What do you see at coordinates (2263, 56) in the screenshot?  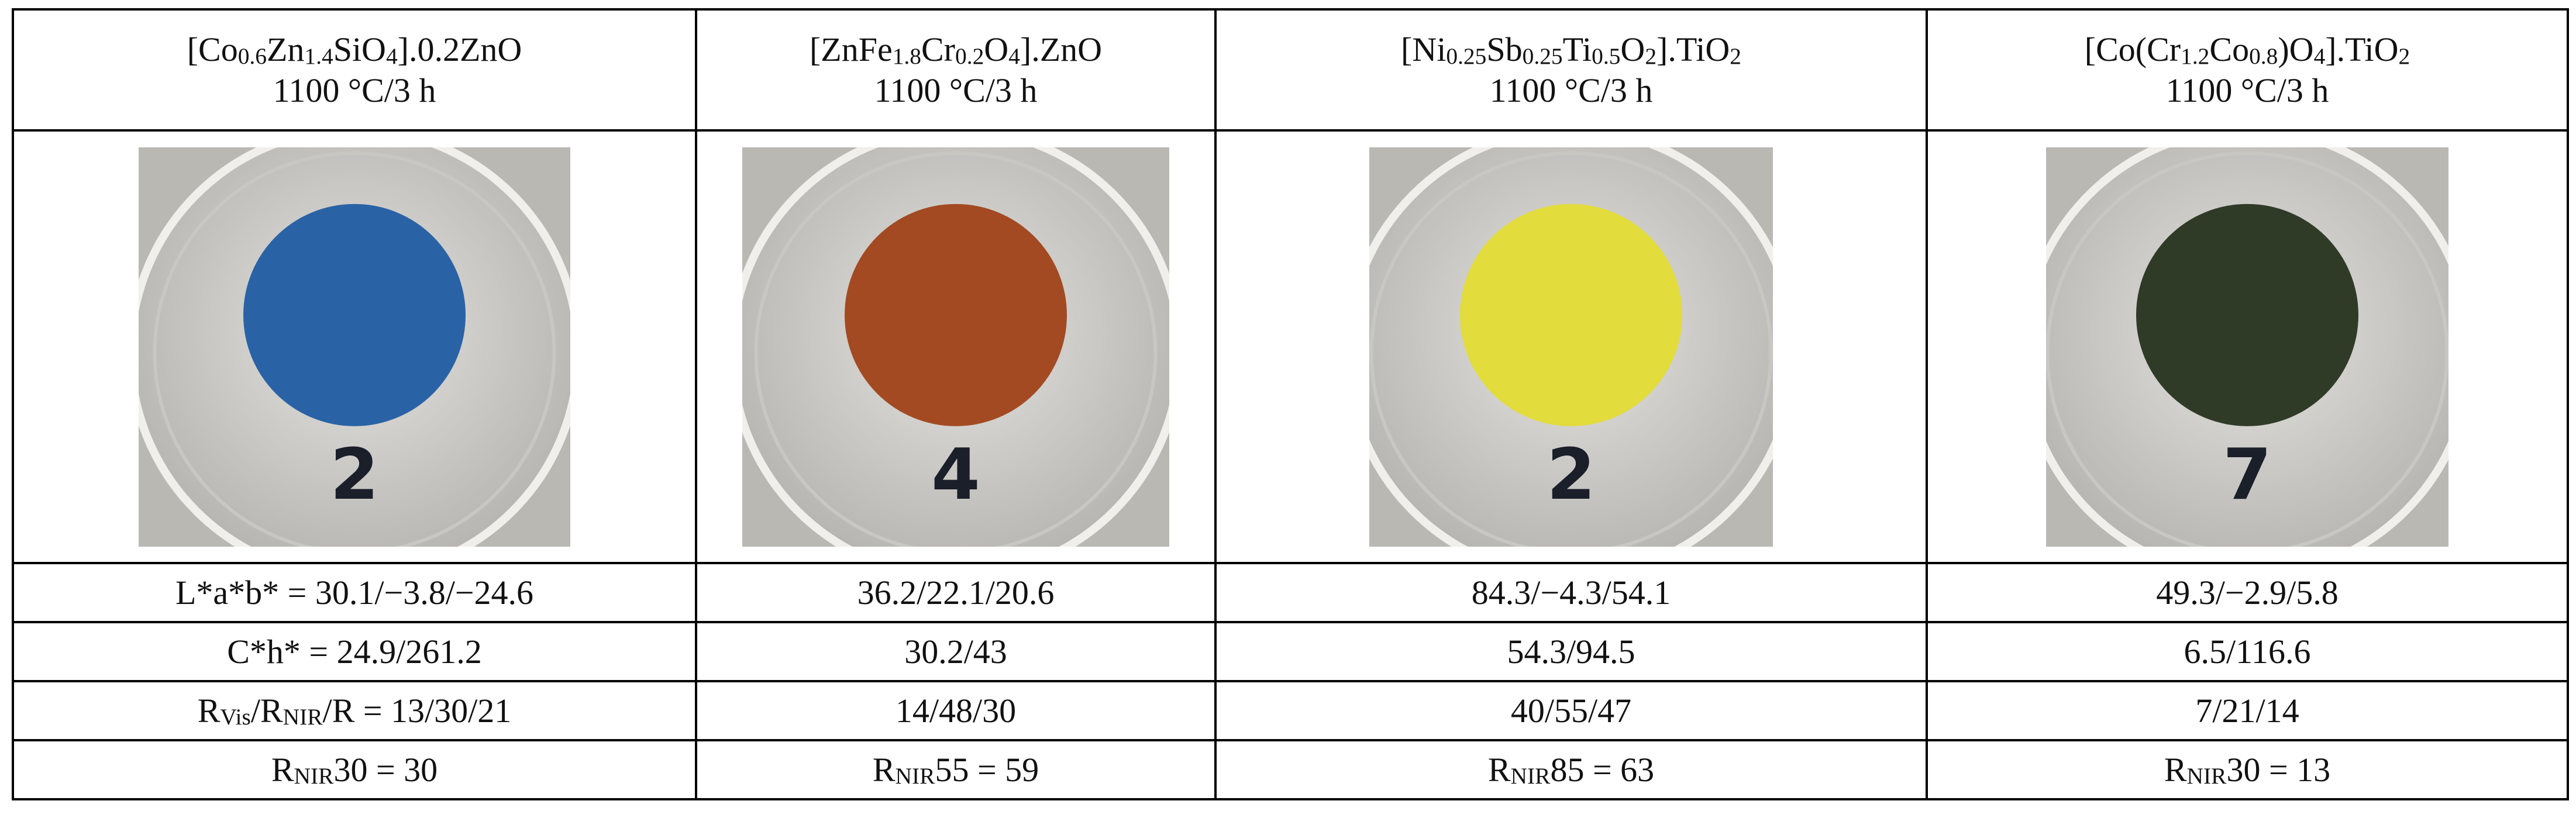 I see `subscript: 0.8` at bounding box center [2263, 56].